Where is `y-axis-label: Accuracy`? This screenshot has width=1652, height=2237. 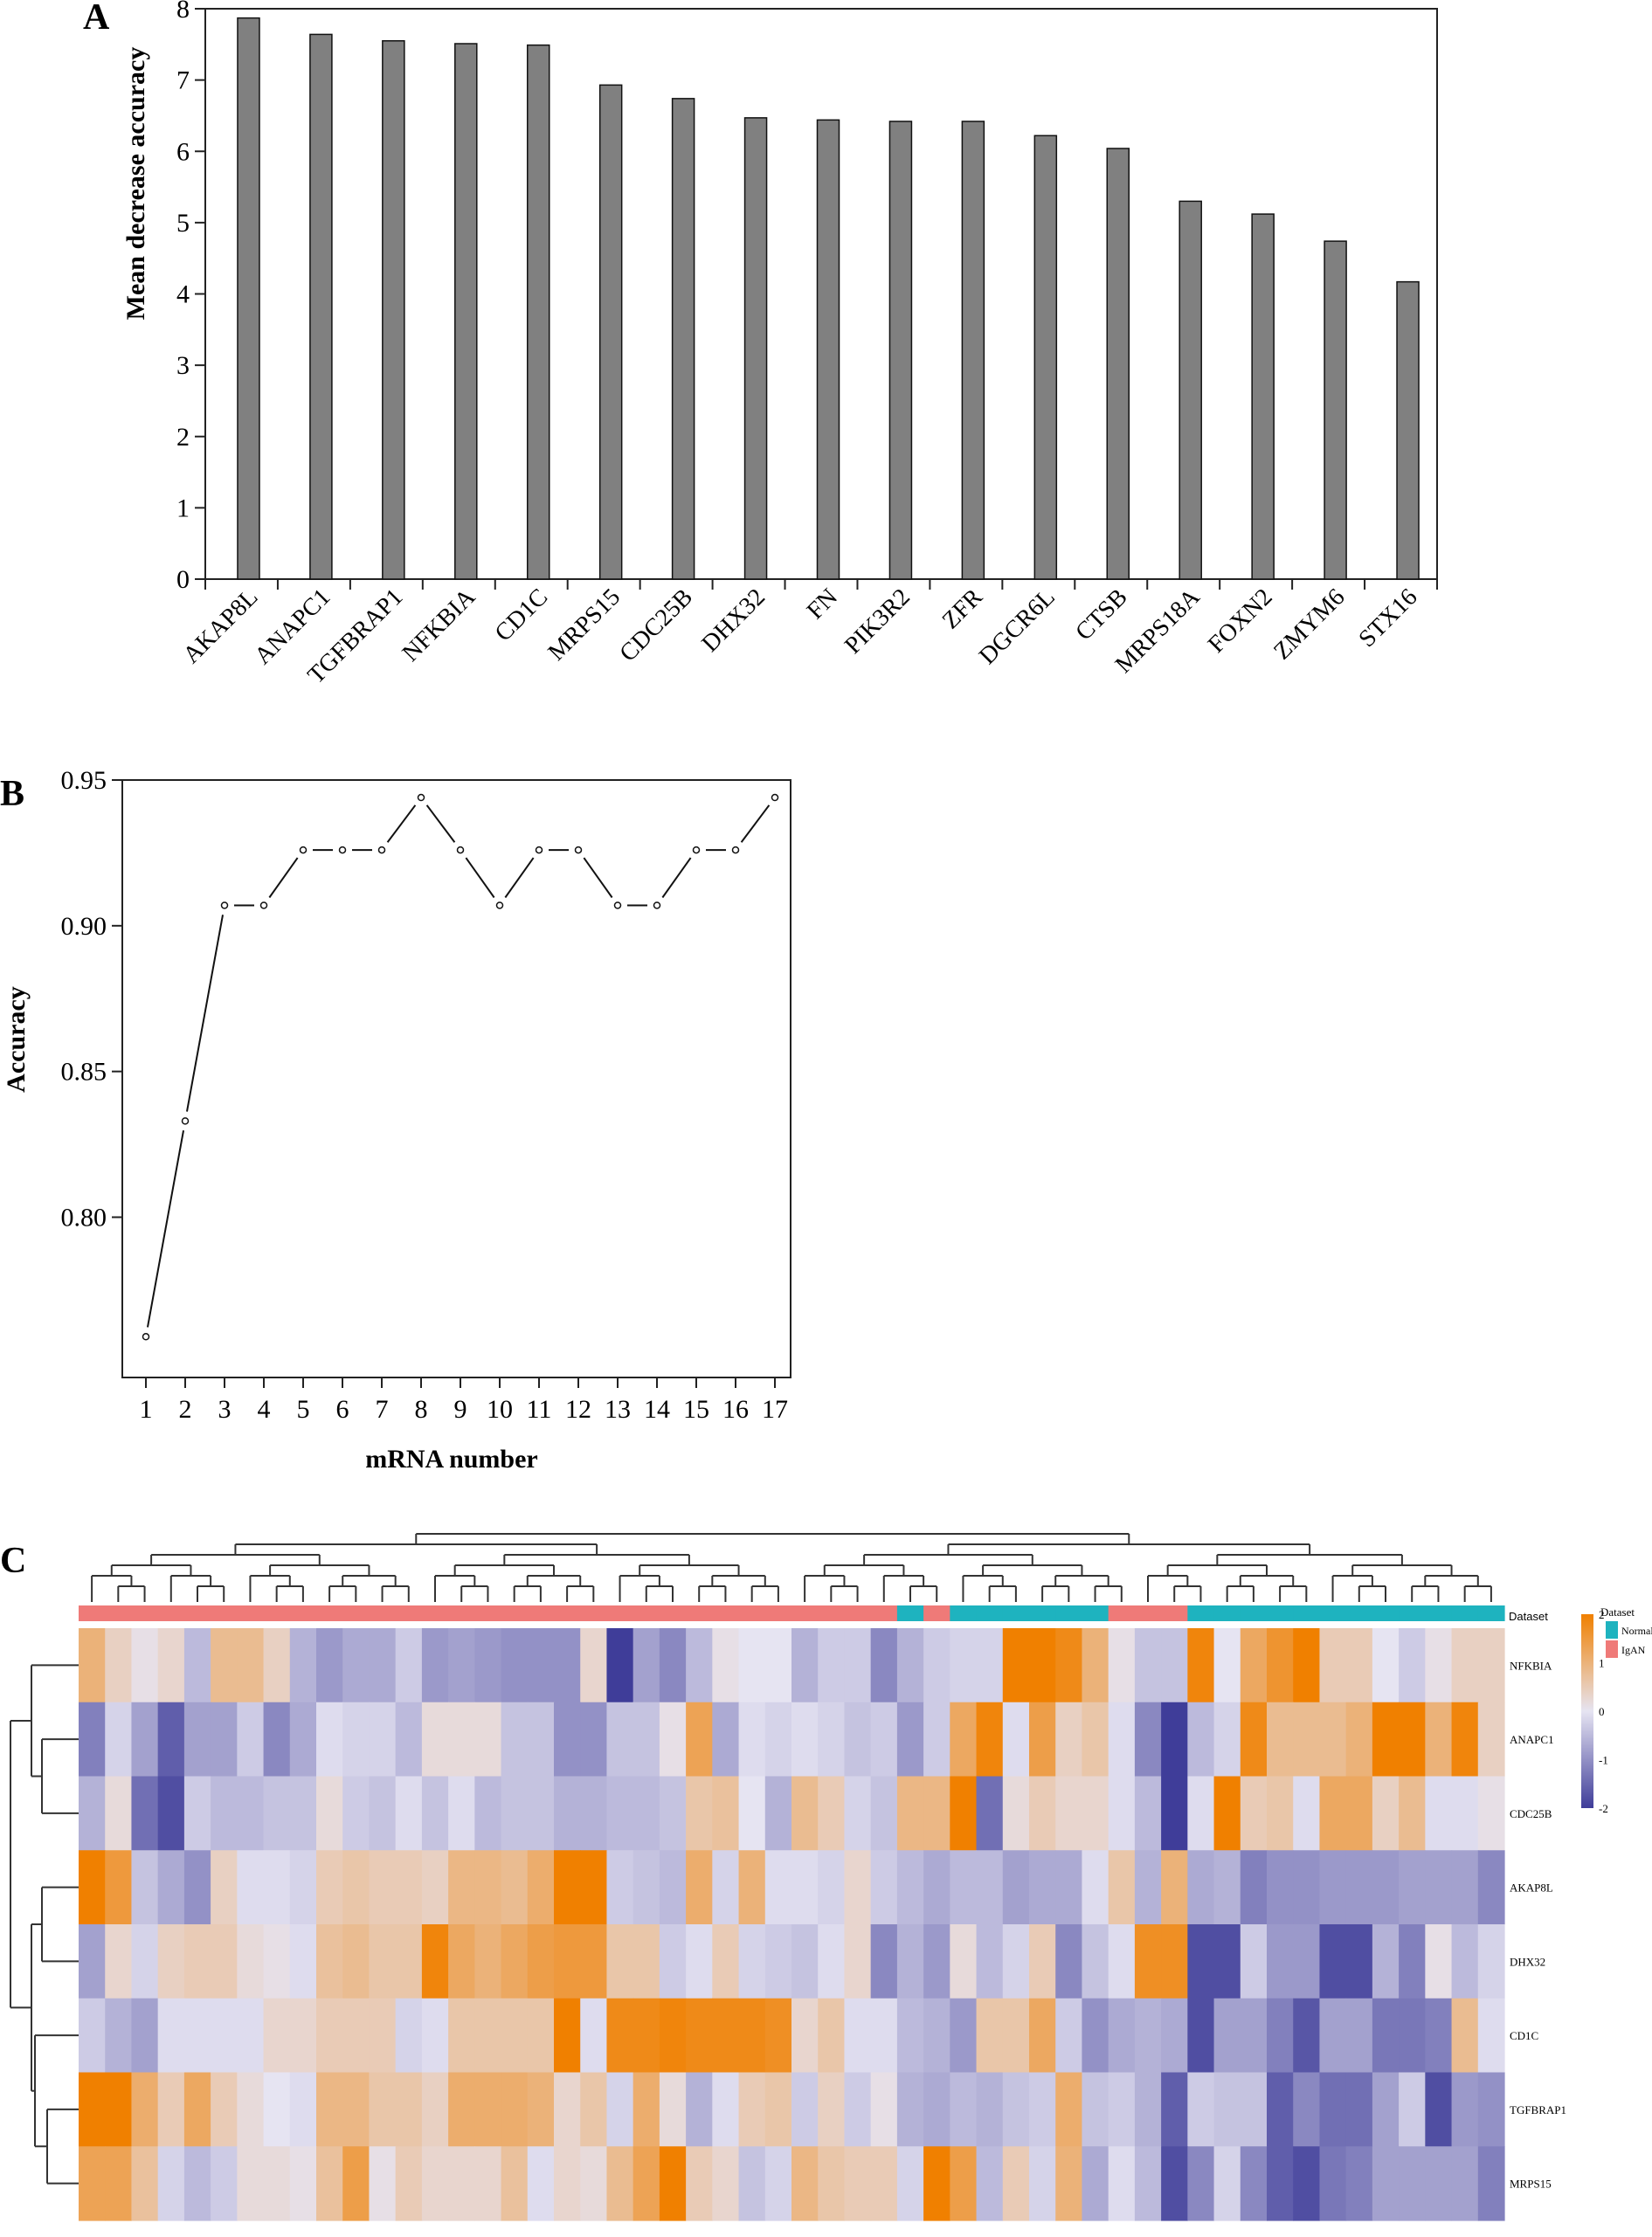
y-axis-label: Accuracy is located at coordinates (16, 1039).